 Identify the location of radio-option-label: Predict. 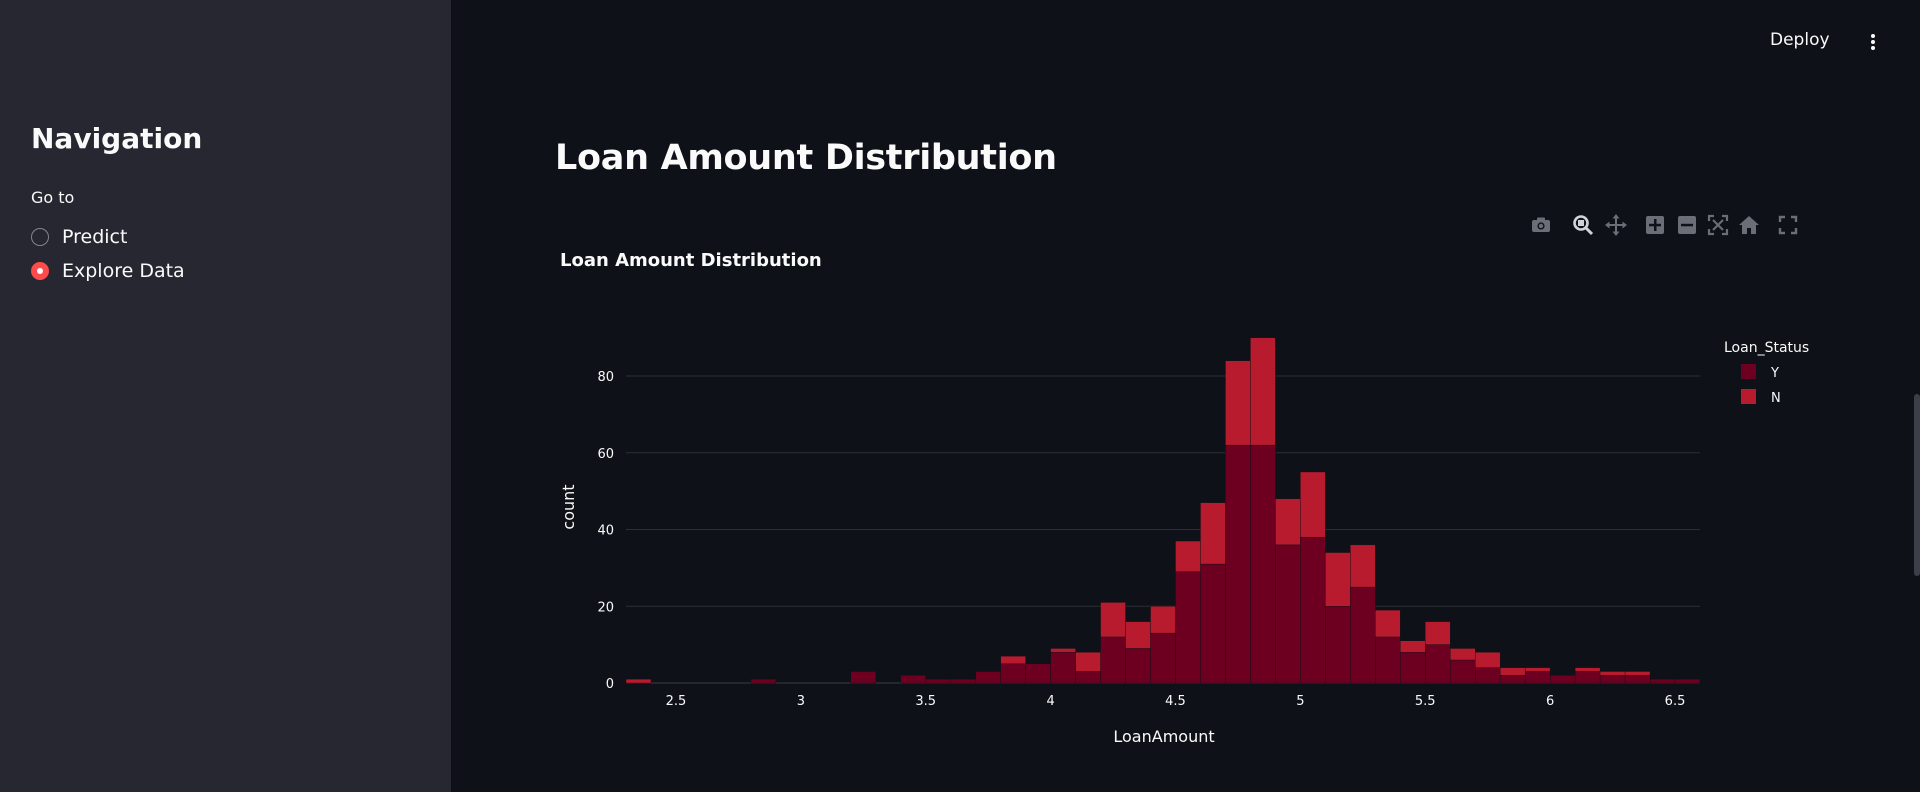
(95, 237).